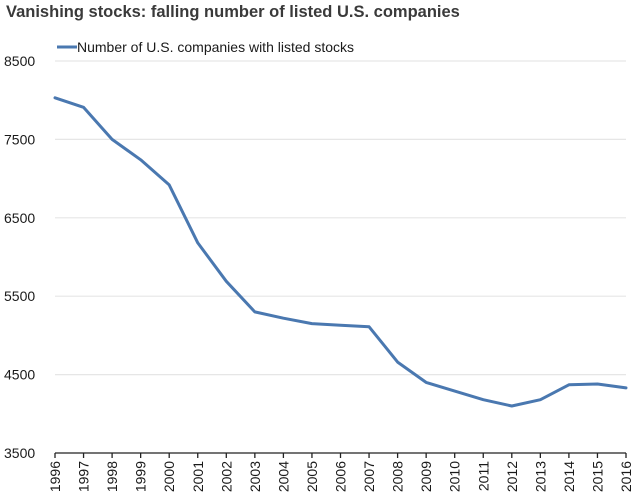  Describe the element at coordinates (84, 476) in the screenshot. I see `x-tick-label: 1997` at that location.